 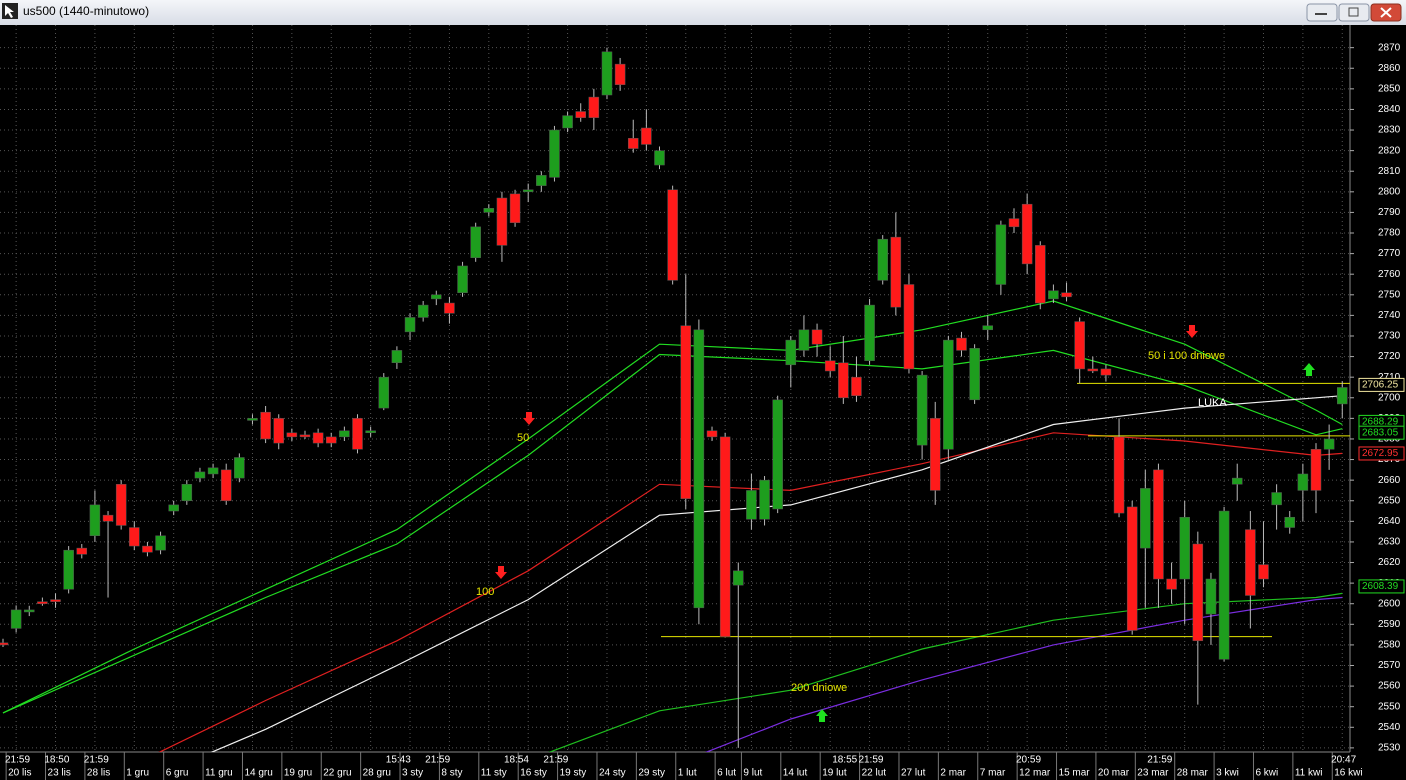 What do you see at coordinates (1389, 727) in the screenshot?
I see `y-tick-label: 2540` at bounding box center [1389, 727].